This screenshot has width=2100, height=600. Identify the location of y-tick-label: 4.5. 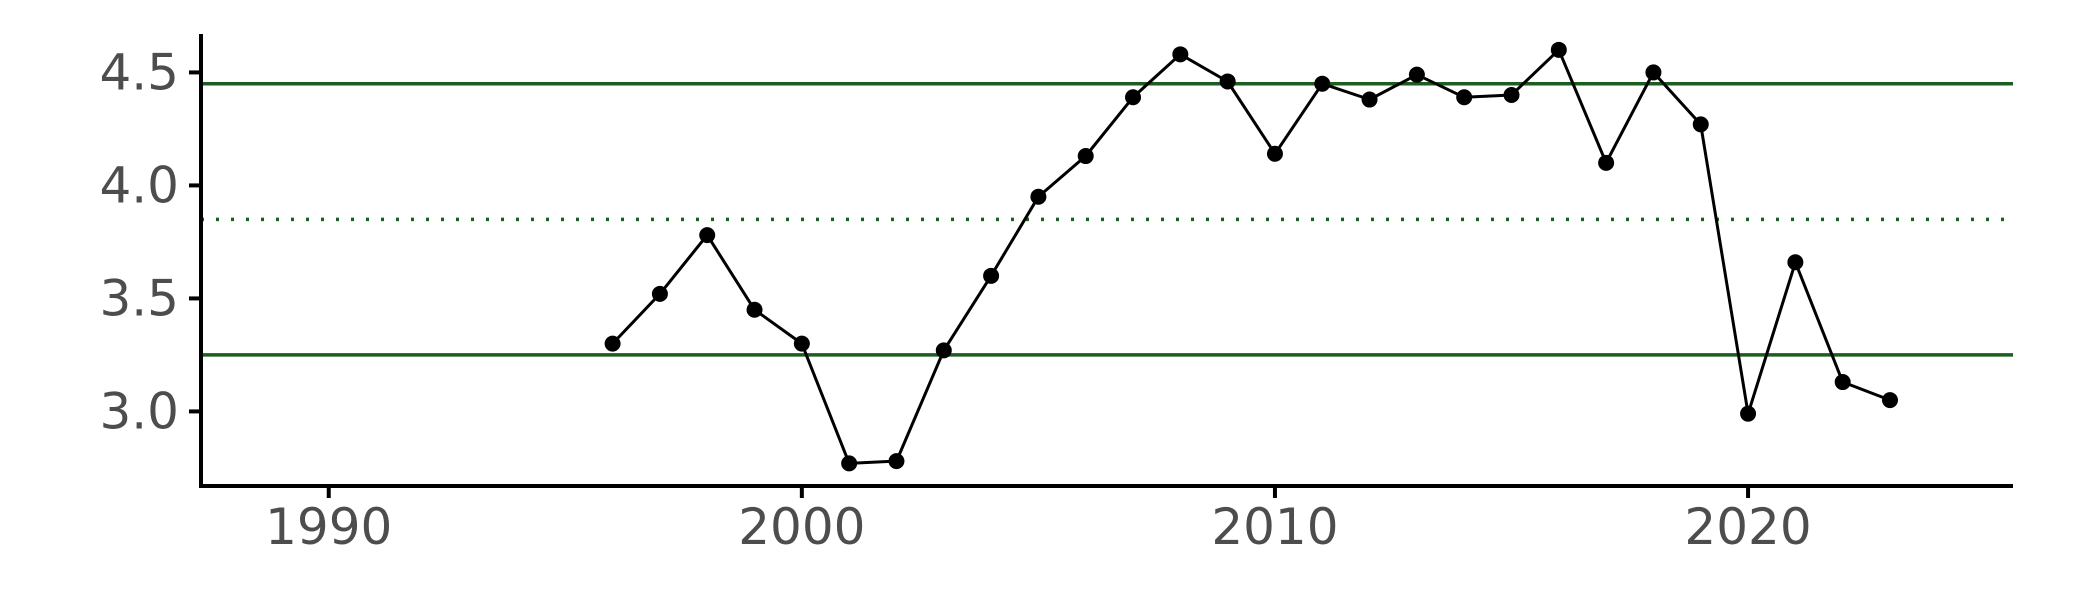
(139, 72).